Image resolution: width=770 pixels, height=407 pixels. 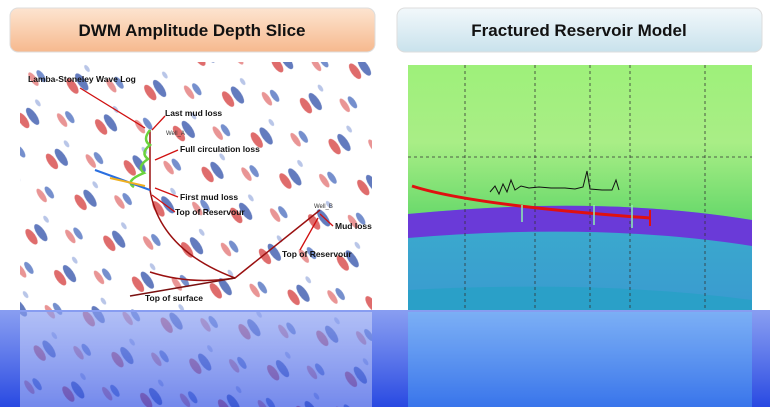 What do you see at coordinates (196, 359) in the screenshot?
I see `reflection-left` at bounding box center [196, 359].